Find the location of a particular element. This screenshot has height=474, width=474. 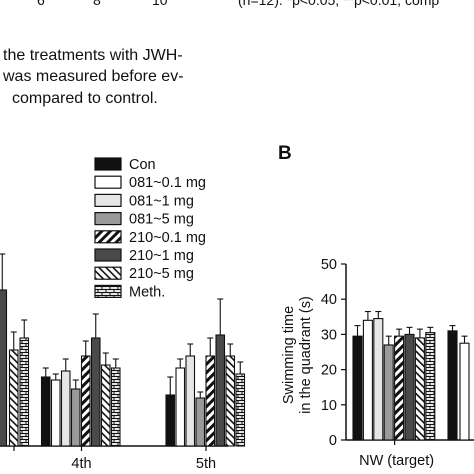

legend-swatch-081-1-mg is located at coordinates (108, 200).